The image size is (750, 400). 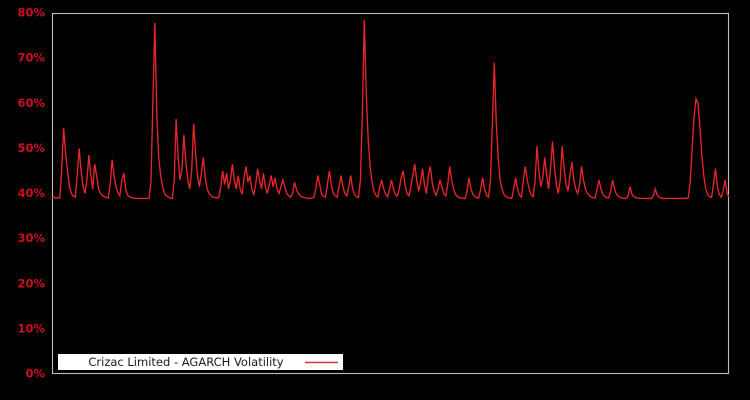 I want to click on y-axis-tick-label: 40%, so click(x=31, y=193).